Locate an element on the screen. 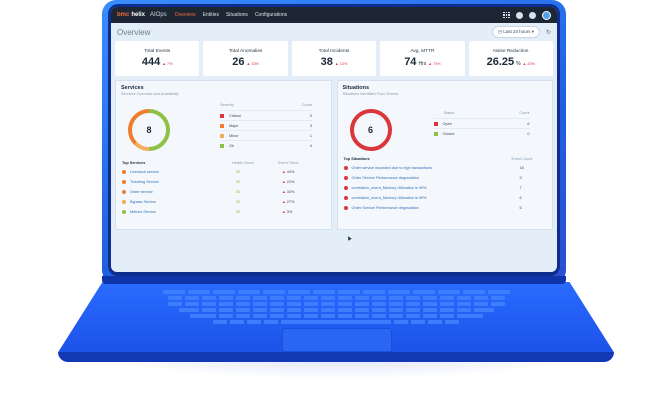 The width and height of the screenshot is (664, 400). time-range-label: Last 24 hours ▾ is located at coordinates (518, 31).